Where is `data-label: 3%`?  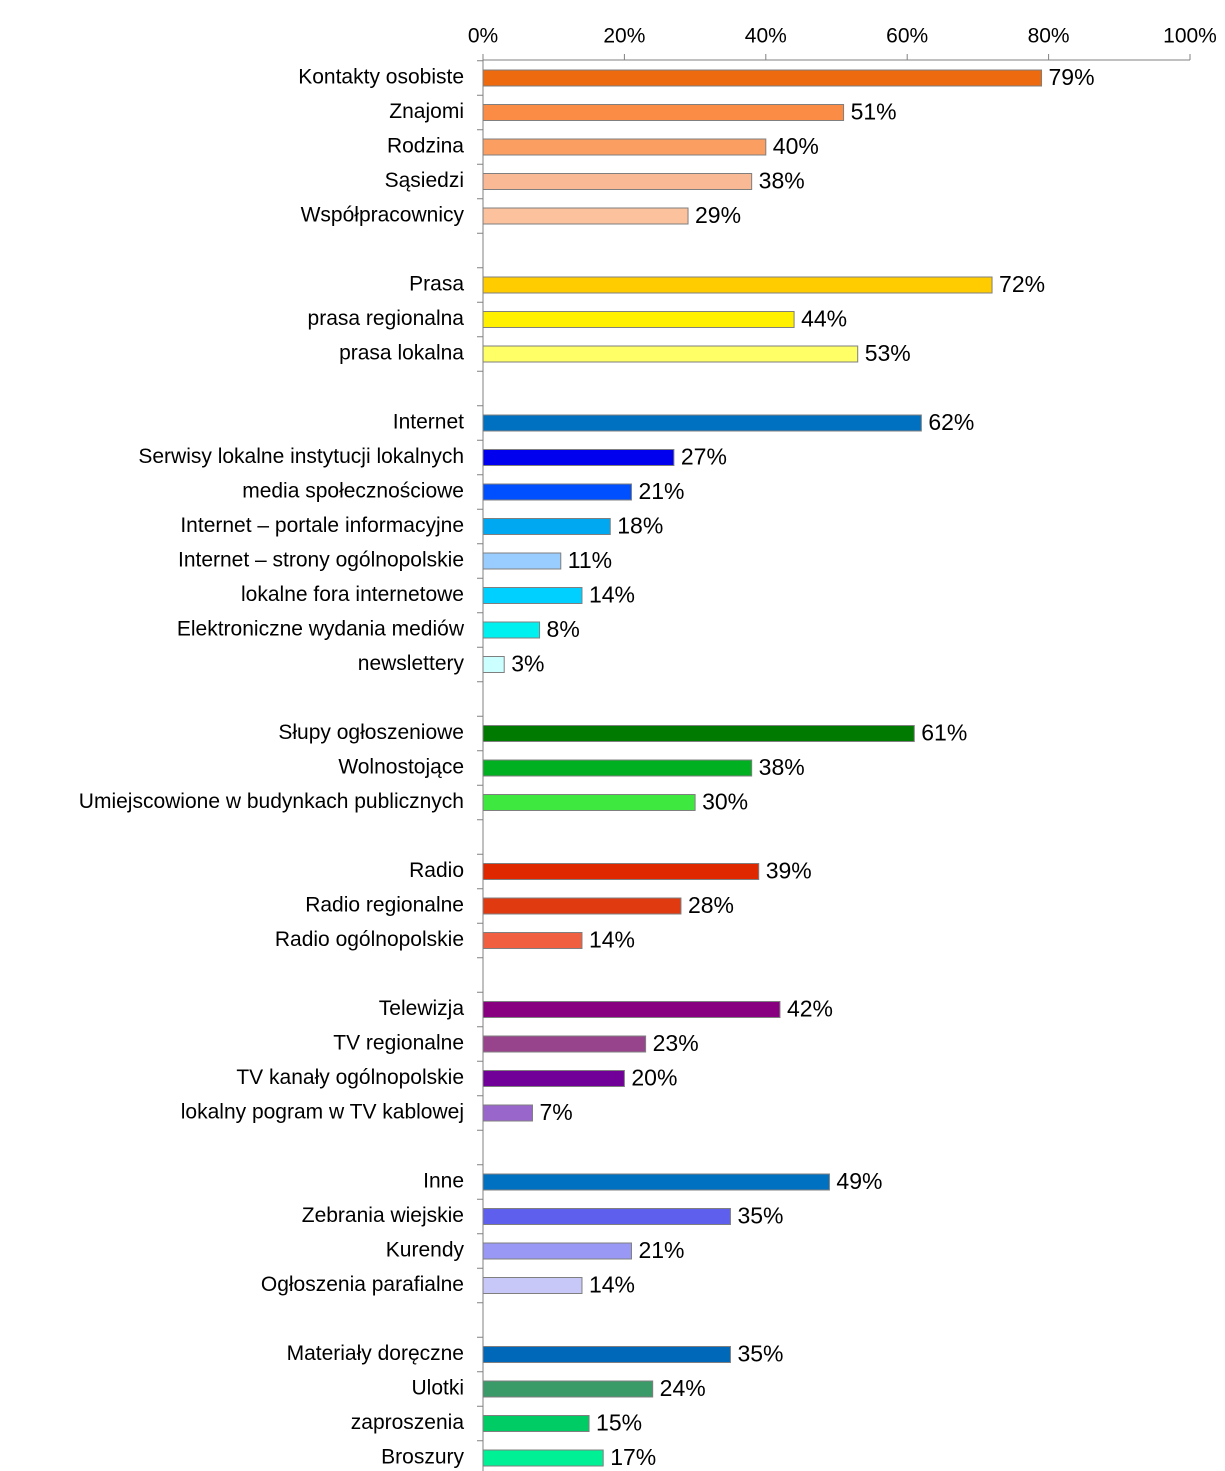 data-label: 3% is located at coordinates (527, 664).